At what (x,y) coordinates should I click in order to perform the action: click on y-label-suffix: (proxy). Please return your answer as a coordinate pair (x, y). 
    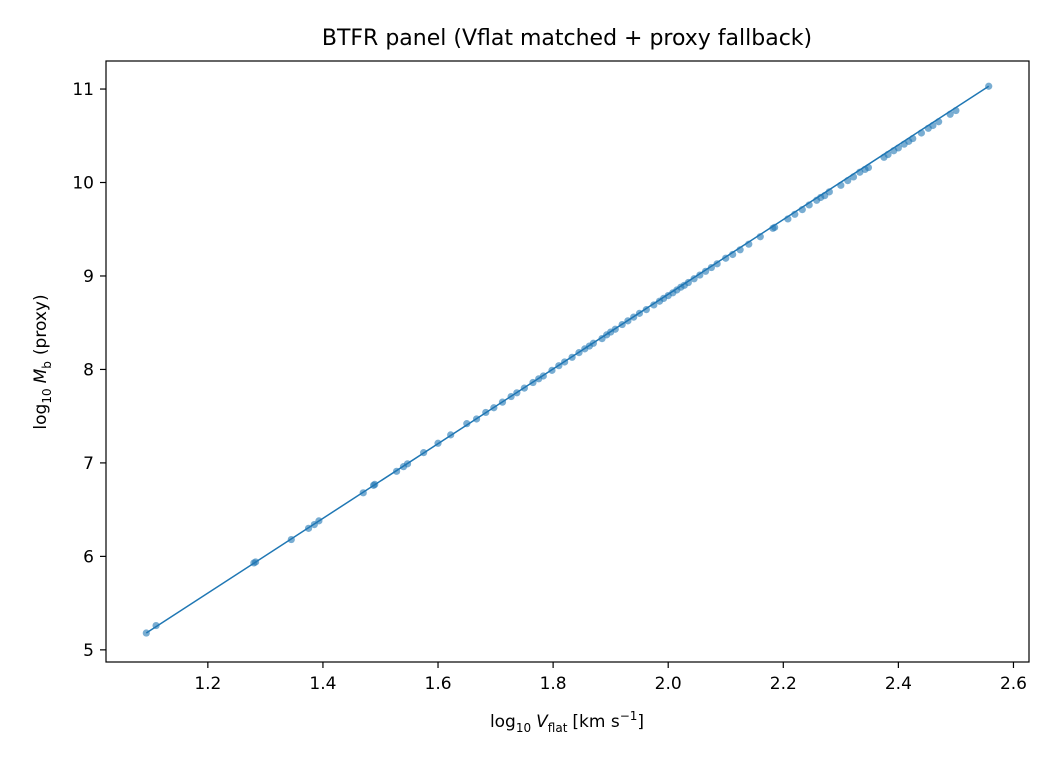
    Looking at the image, I should click on (41, 324).